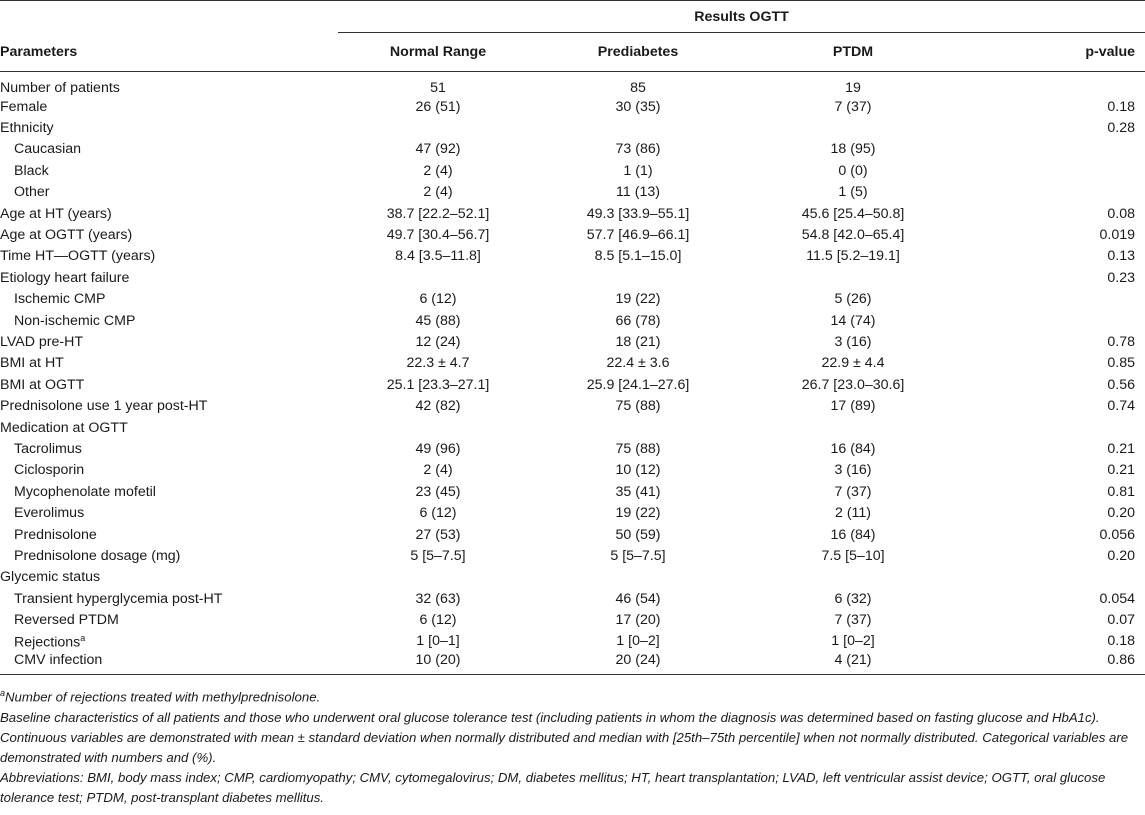 Image resolution: width=1145 pixels, height=815 pixels. What do you see at coordinates (169, 170) in the screenshot?
I see `row-label-cell: Black` at bounding box center [169, 170].